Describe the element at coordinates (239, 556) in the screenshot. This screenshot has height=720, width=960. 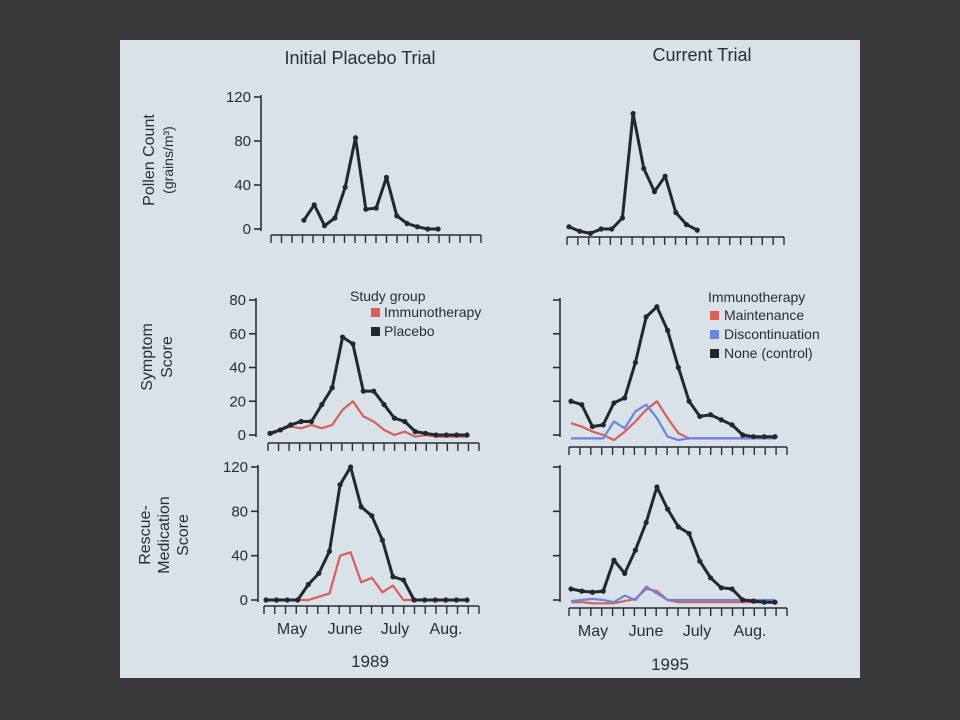
I see `rescue-1989-y-tick-label: 40` at that location.